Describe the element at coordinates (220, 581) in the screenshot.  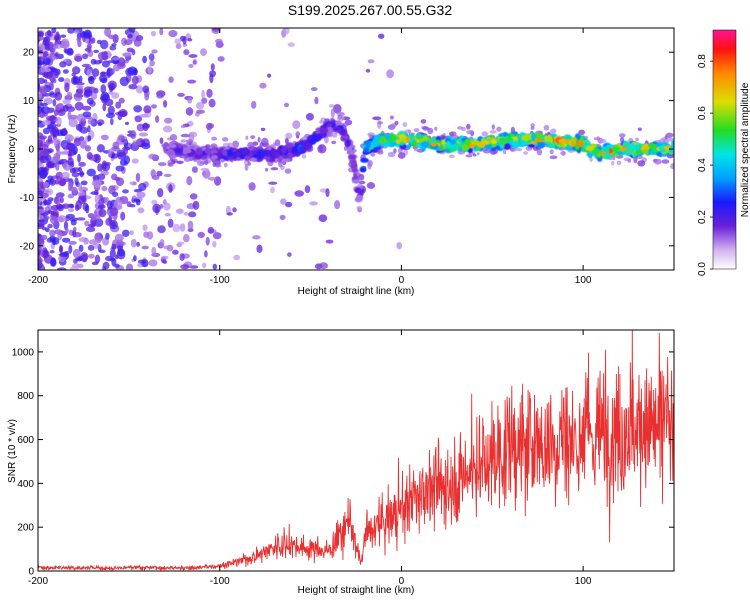
I see `x-tick-label: -100` at that location.